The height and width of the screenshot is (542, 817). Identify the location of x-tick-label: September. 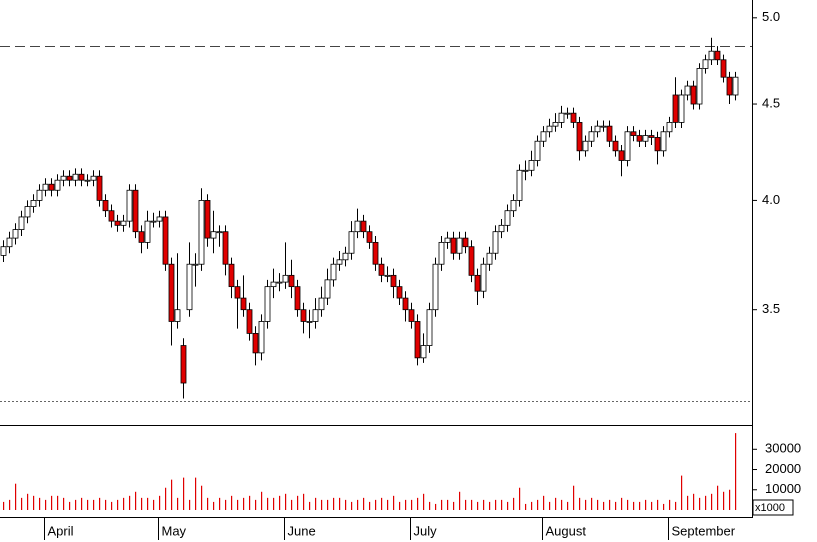
(704, 530).